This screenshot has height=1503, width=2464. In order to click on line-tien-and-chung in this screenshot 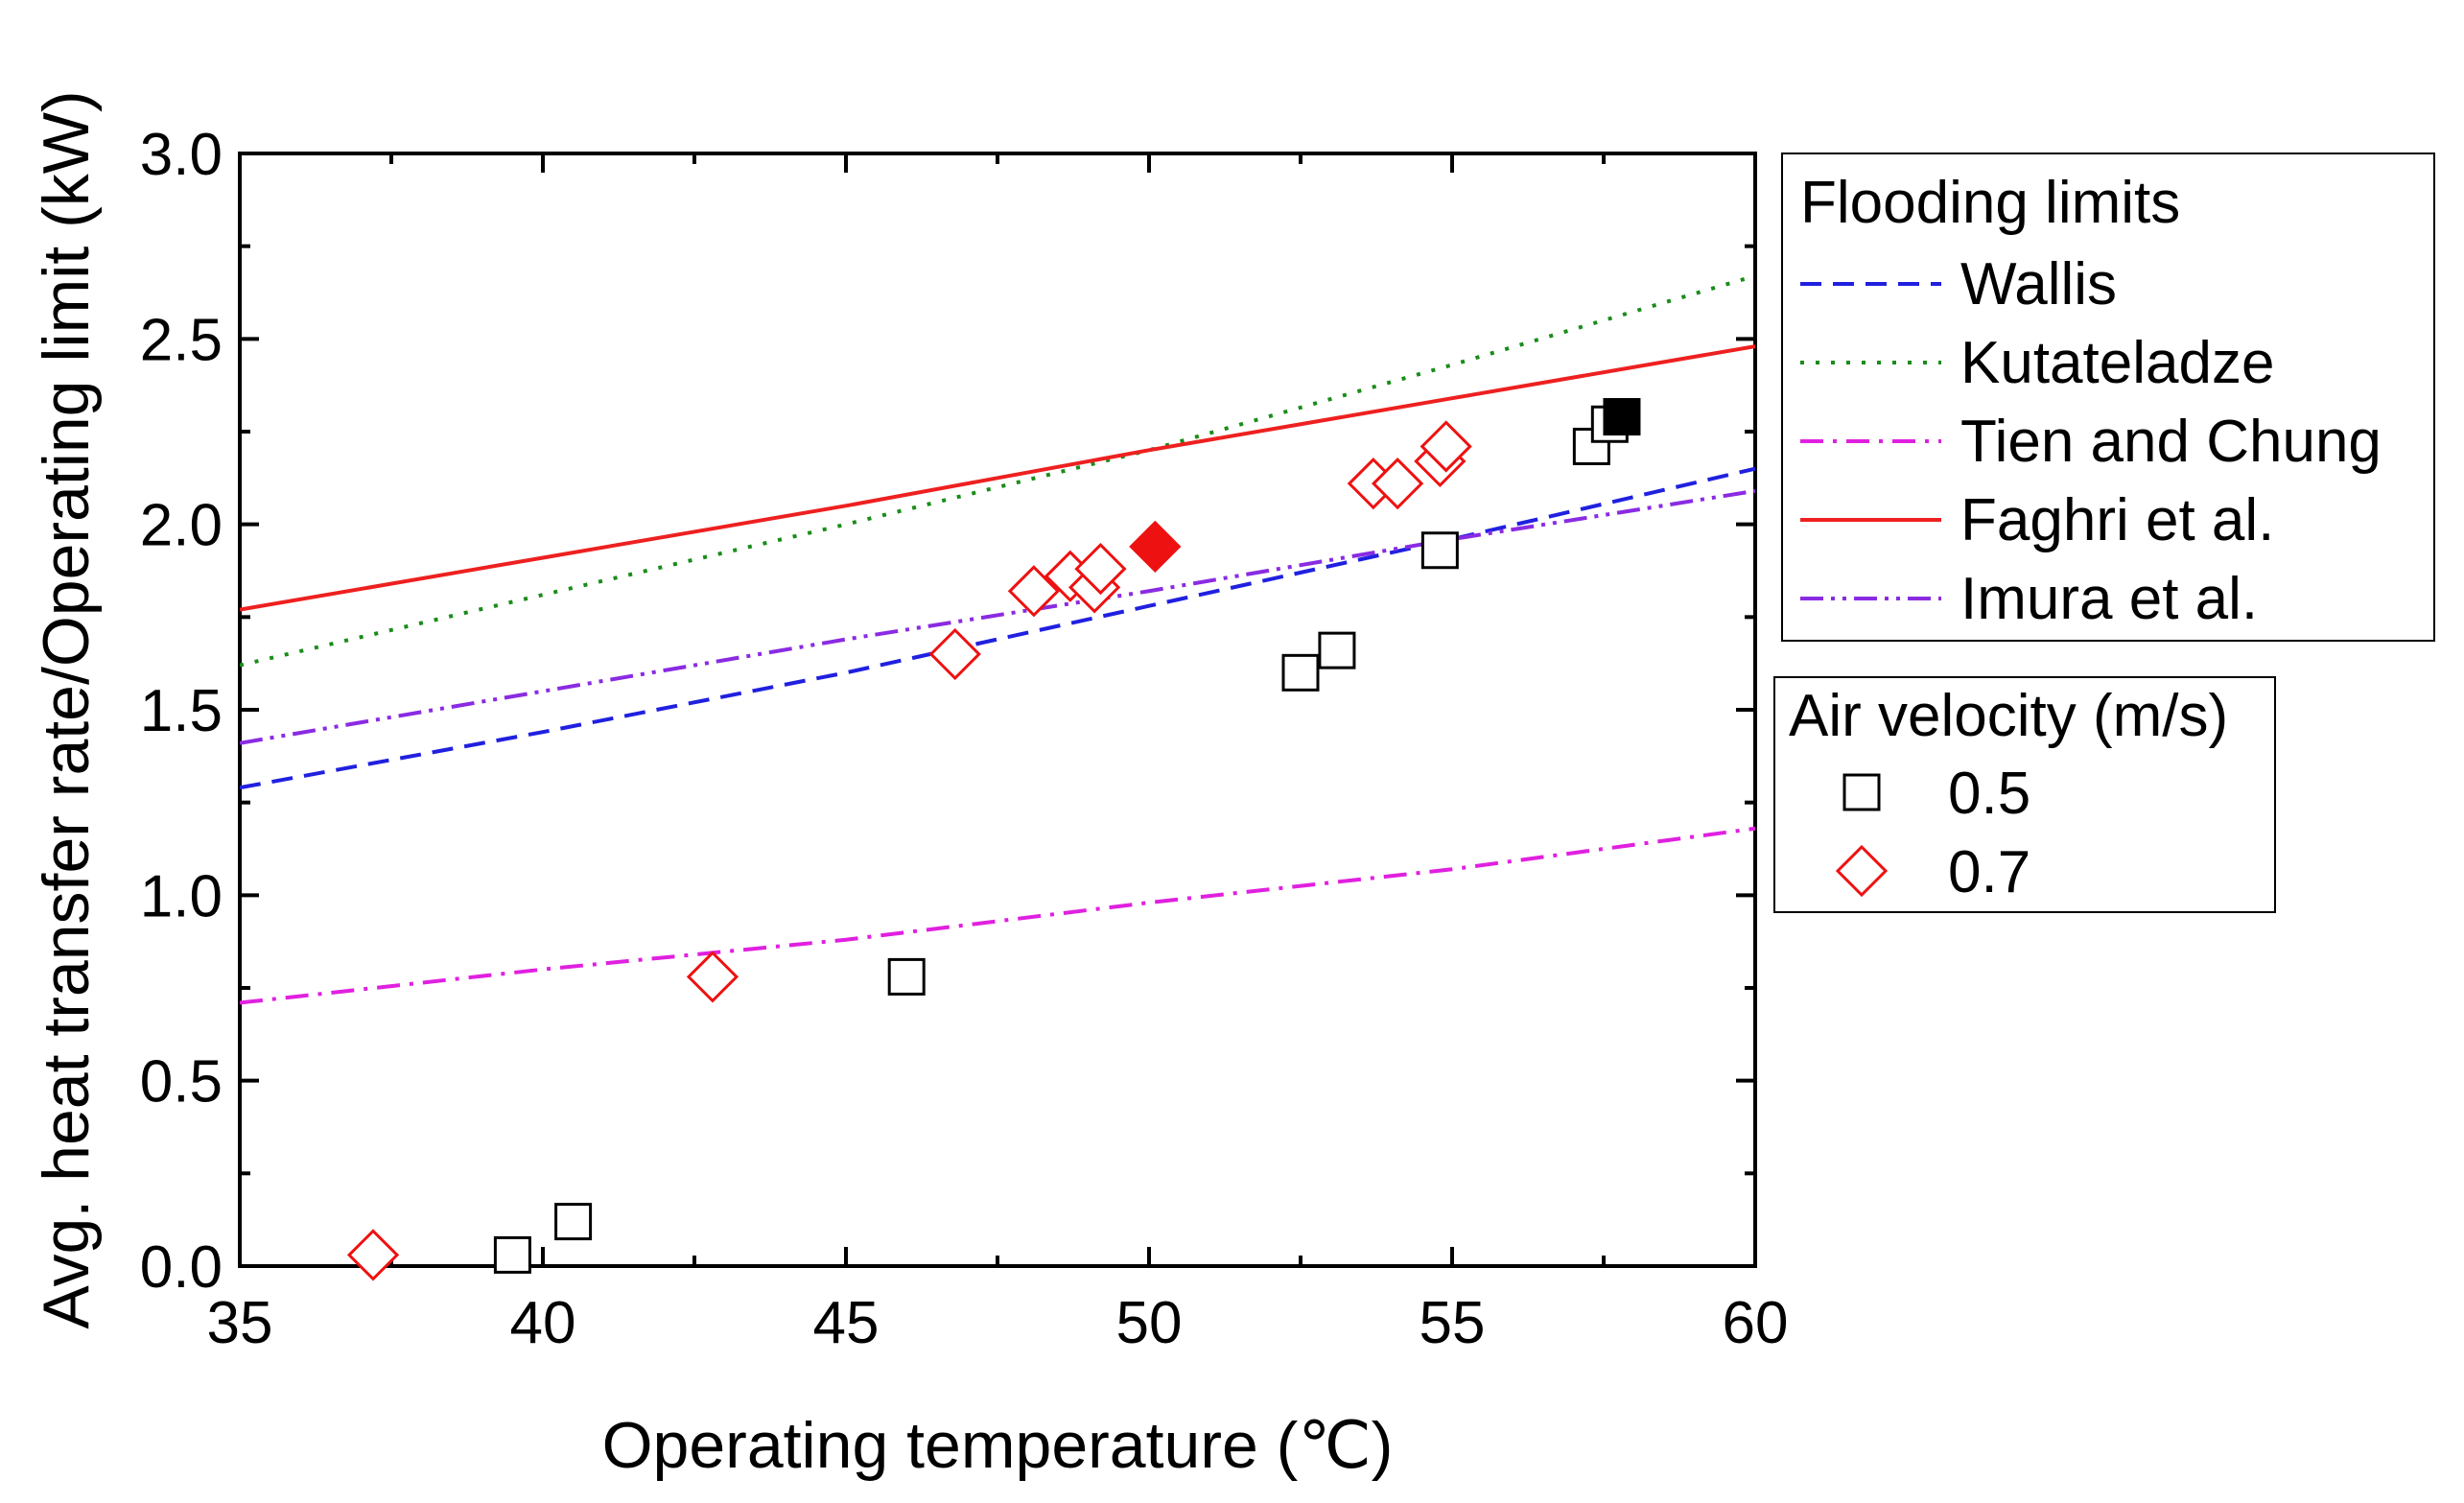, I will do `click(998, 915)`.